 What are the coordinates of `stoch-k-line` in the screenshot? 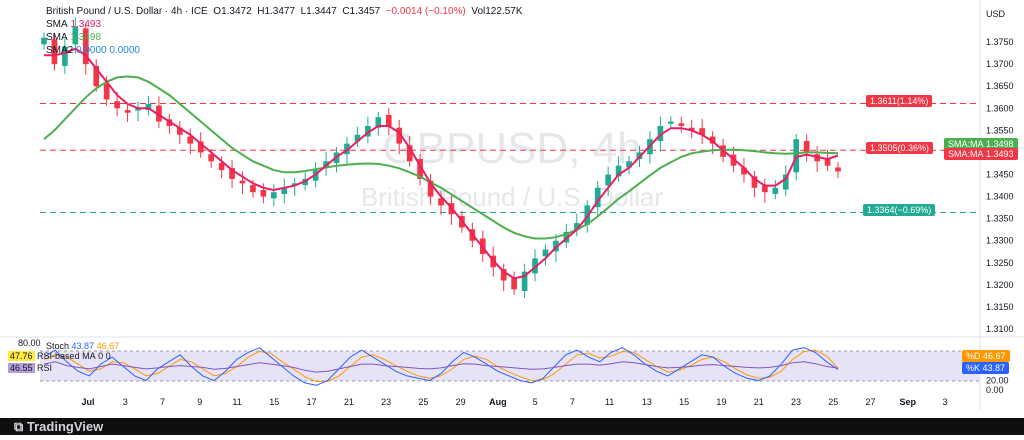 It's located at (441, 366).